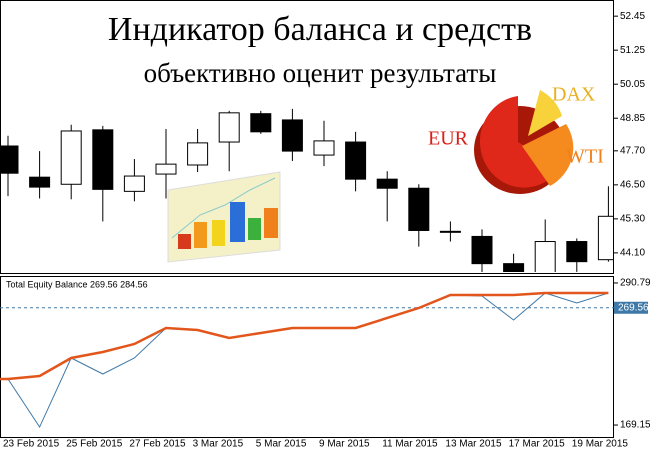  Describe the element at coordinates (281, 444) in the screenshot. I see `x-tick-label: 5 Mar 2015` at that location.